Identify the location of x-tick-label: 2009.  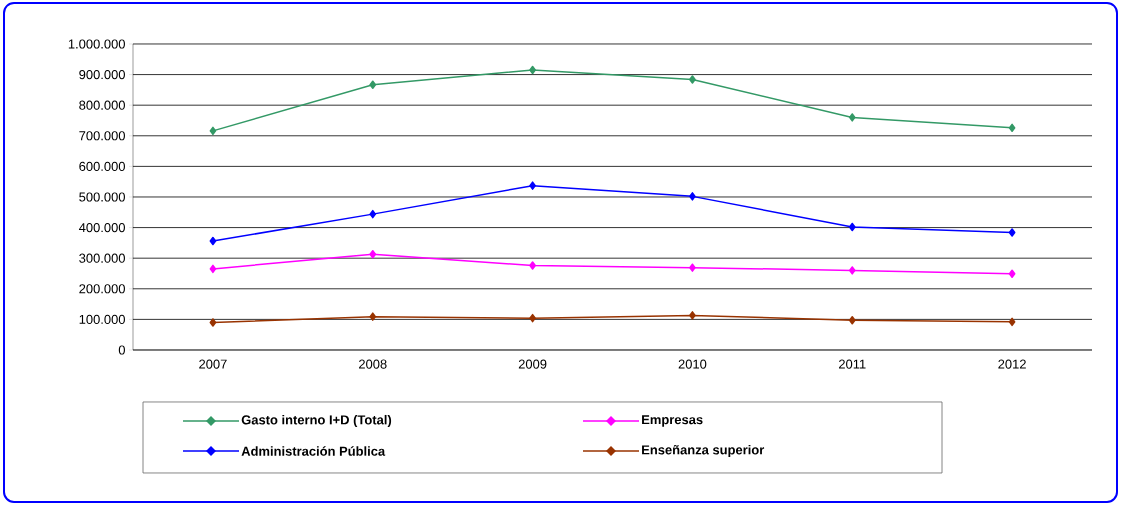
(532, 364).